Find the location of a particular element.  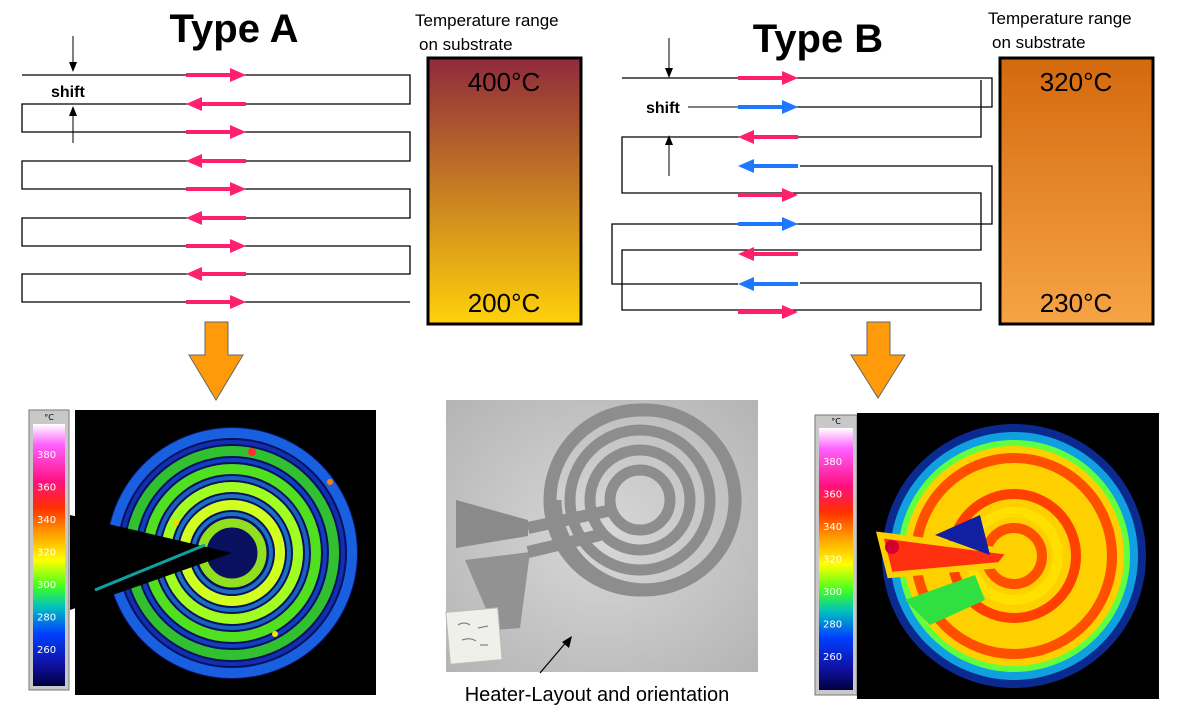

type-b-down-arrow is located at coordinates (878, 360).